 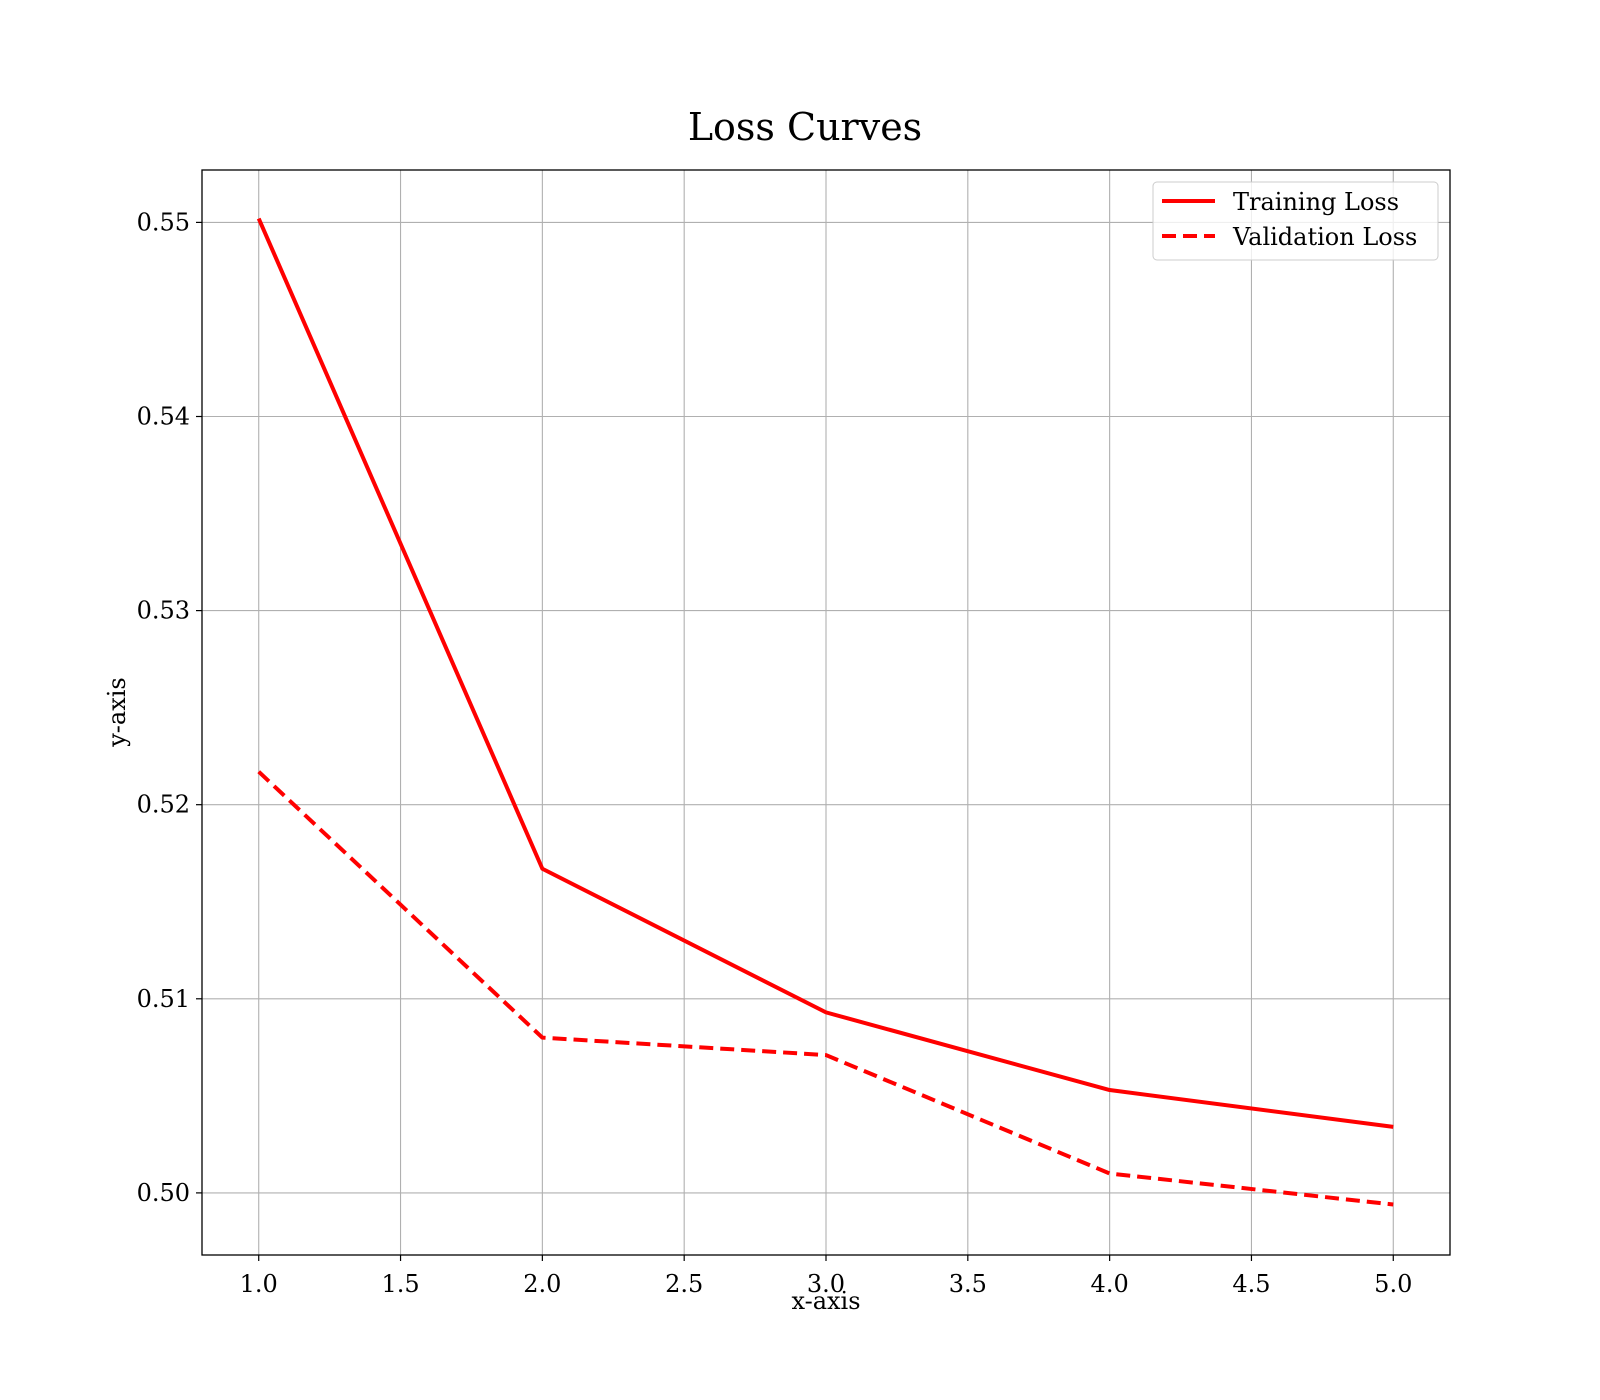 I want to click on y-tick-label: 0.54, so click(x=163, y=417).